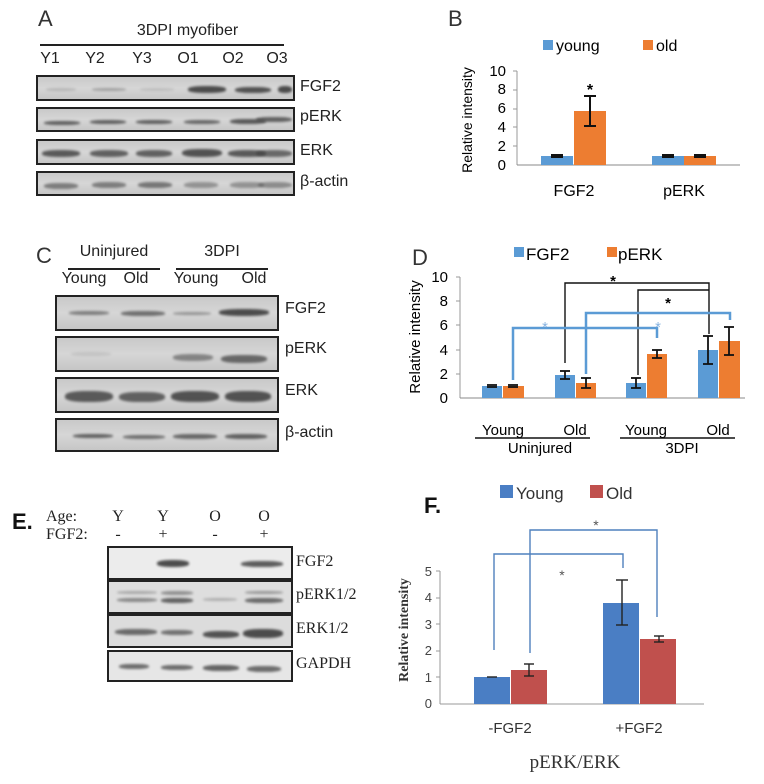 This screenshot has width=764, height=784. I want to click on svg-text: Uninjured, so click(540, 448).